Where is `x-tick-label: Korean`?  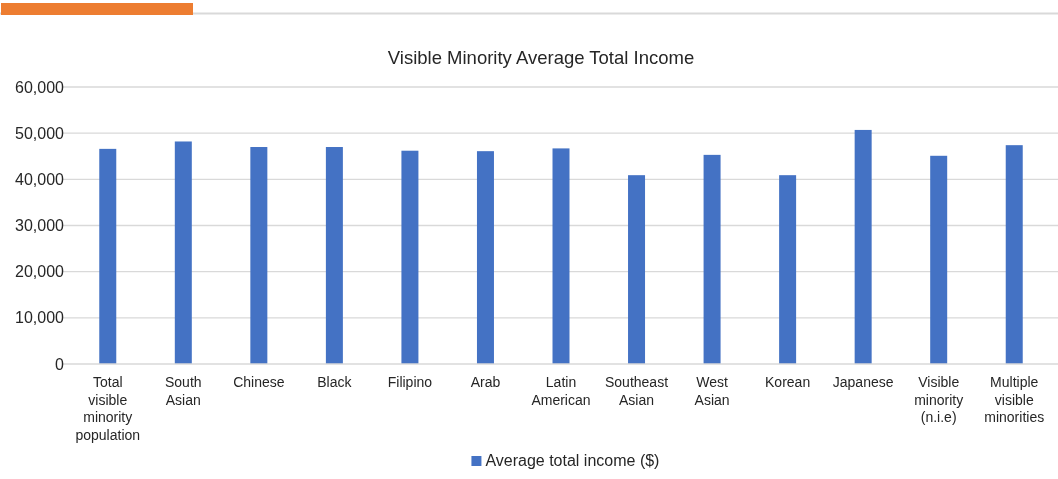
x-tick-label: Korean is located at coordinates (788, 382).